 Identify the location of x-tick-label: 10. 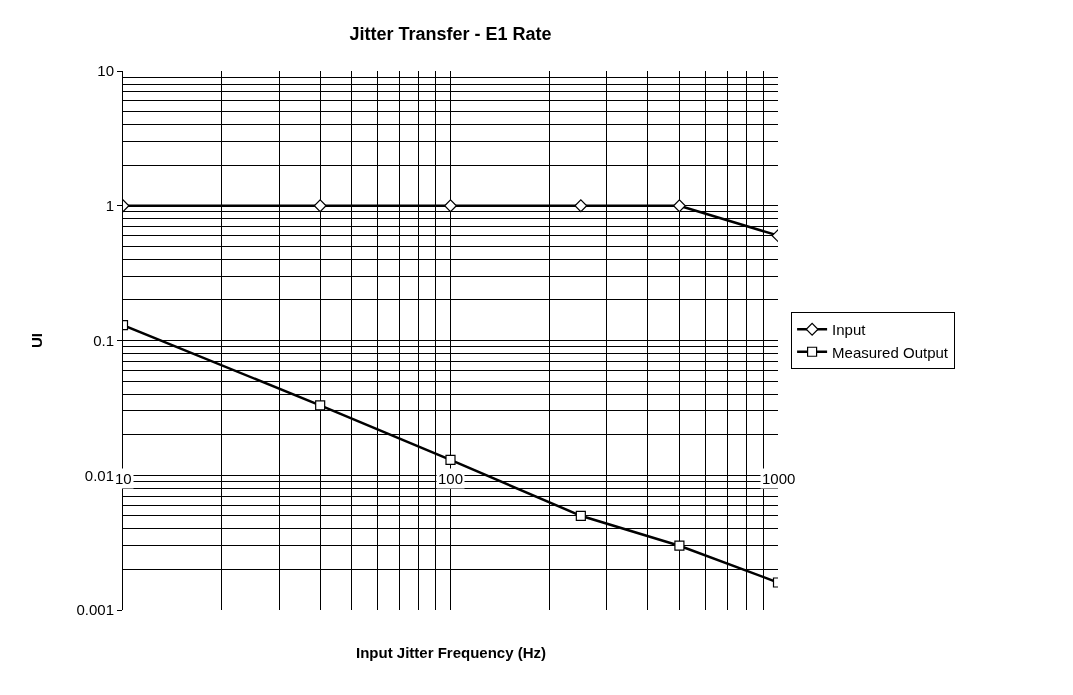
(123, 478).